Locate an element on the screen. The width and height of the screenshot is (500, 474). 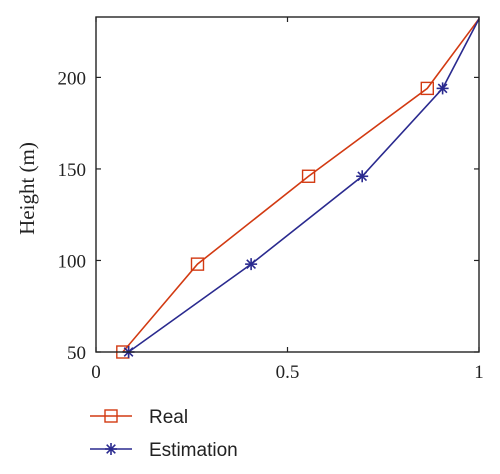
y-tick-label: 50 is located at coordinates (76, 353).